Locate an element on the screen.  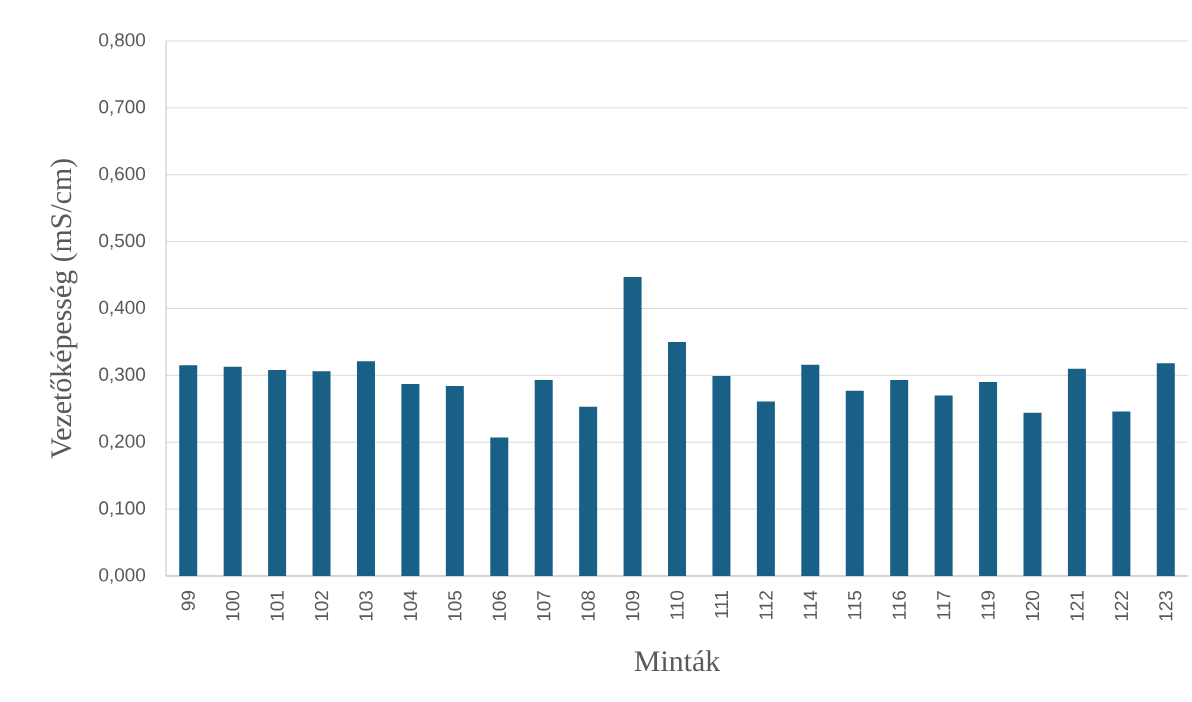
x-tick-label: 104 is located at coordinates (410, 605).